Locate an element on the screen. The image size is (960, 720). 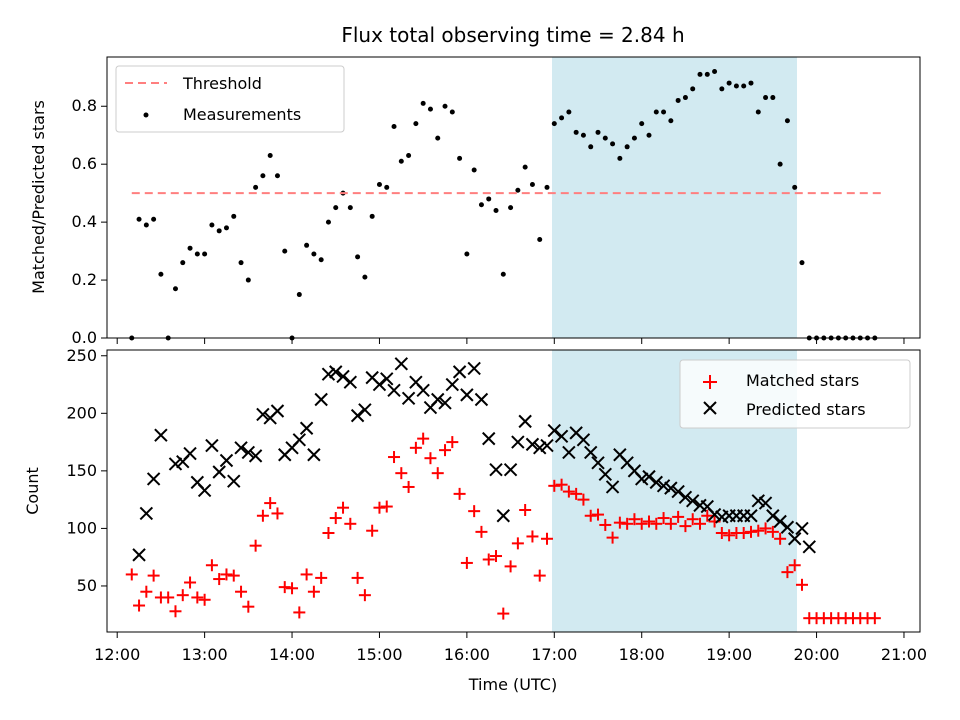
y-tick-label: 50 is located at coordinates (87, 585).